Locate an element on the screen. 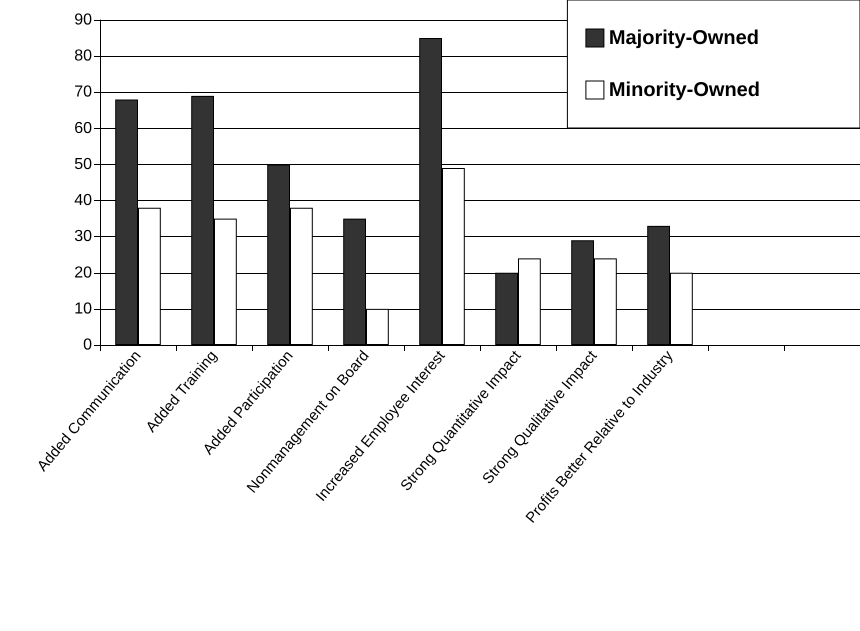  y-tick-label: 80 is located at coordinates (83, 56).